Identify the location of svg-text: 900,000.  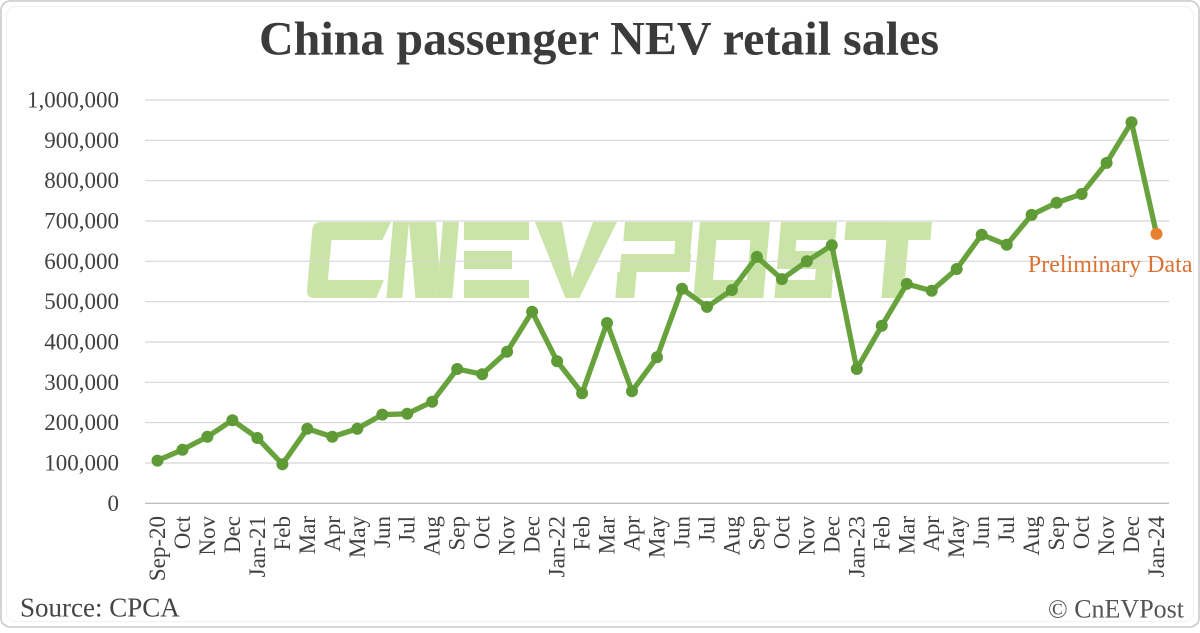
(81, 140).